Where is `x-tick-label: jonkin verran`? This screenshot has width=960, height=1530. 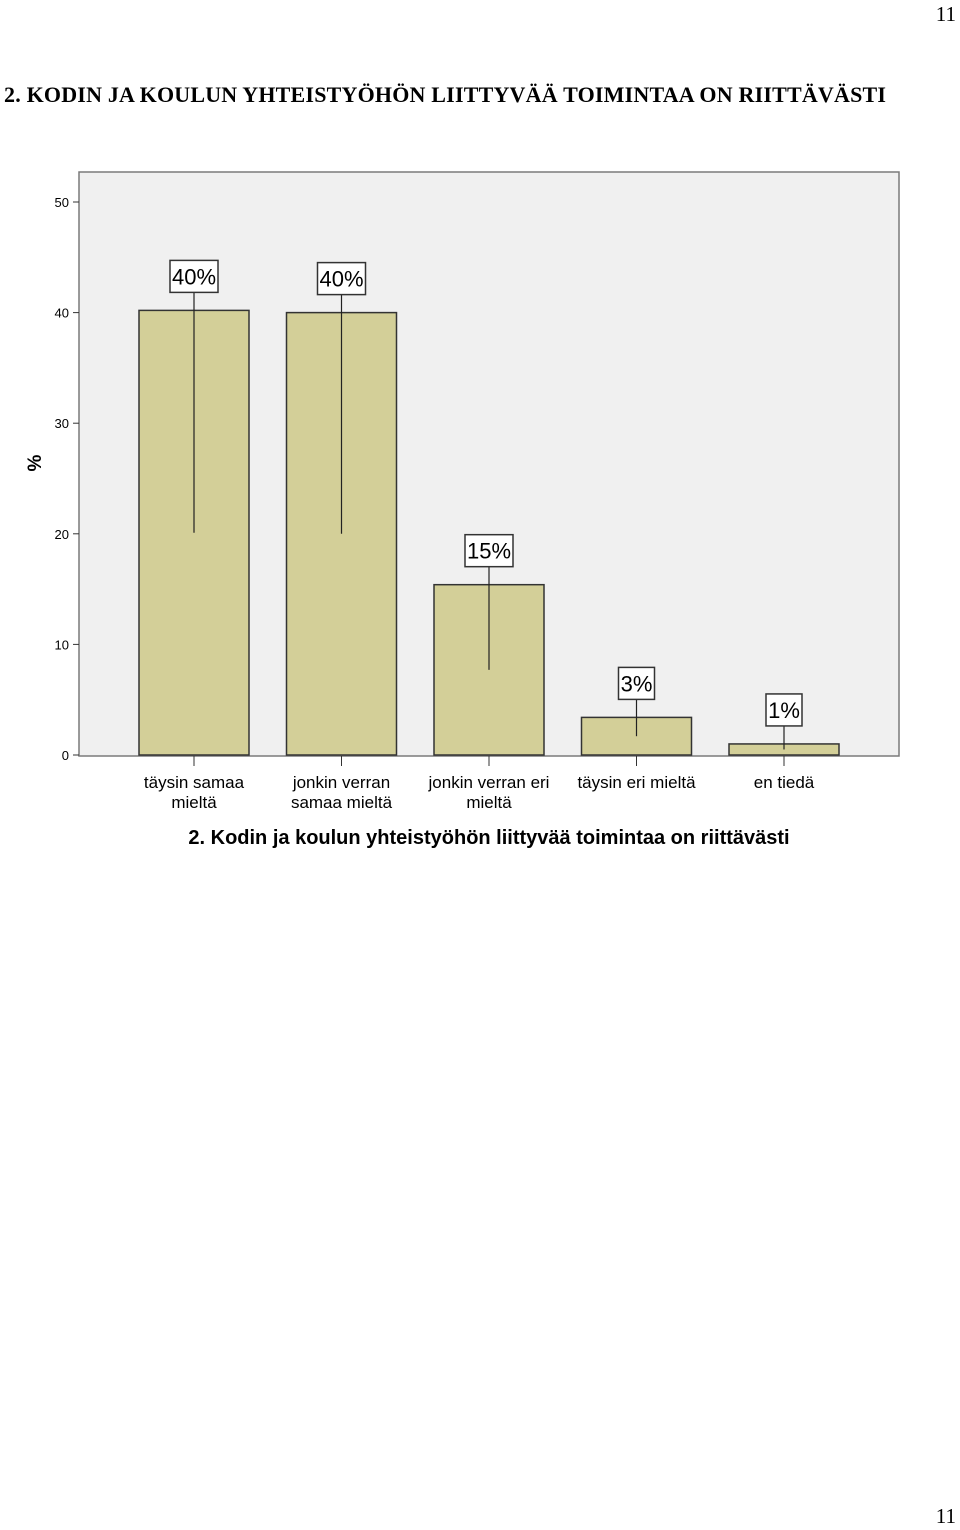
x-tick-label: jonkin verran is located at coordinates (341, 782).